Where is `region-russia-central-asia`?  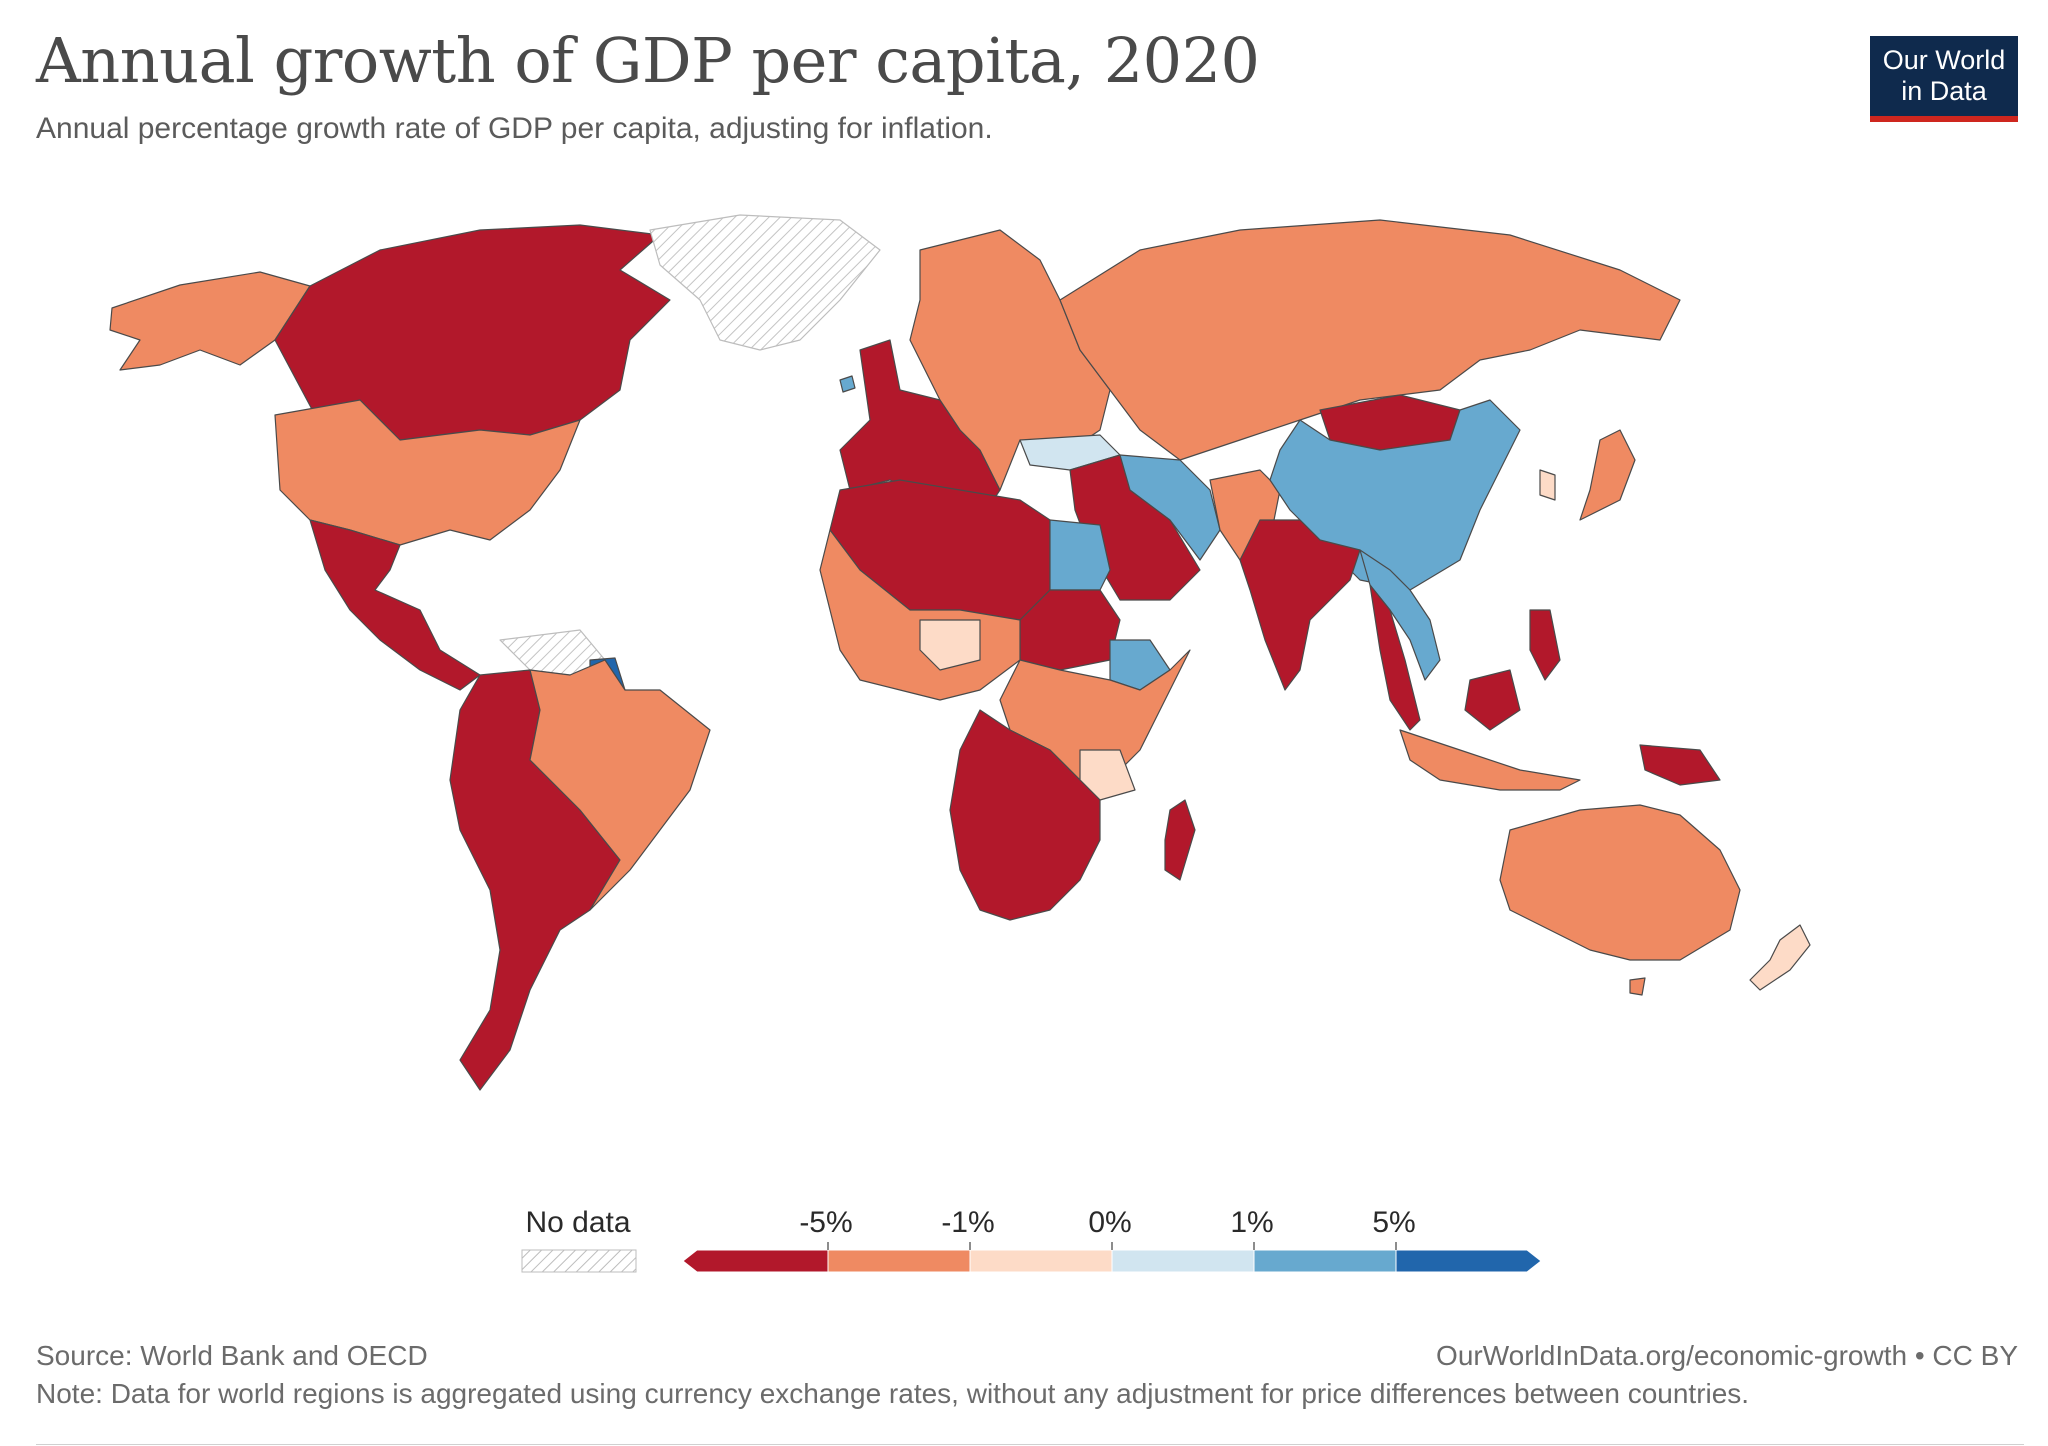 region-russia-central-asia is located at coordinates (1370, 340).